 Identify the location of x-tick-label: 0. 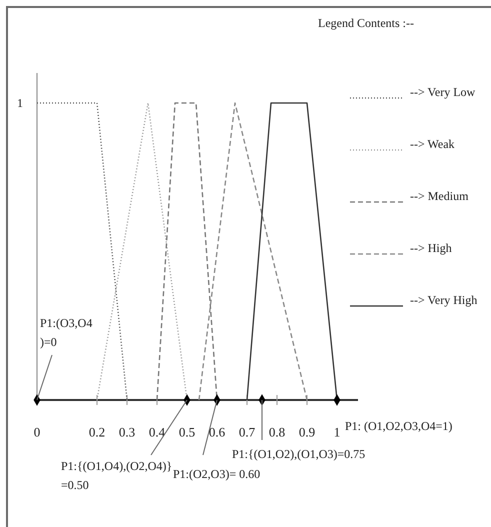
(37, 432).